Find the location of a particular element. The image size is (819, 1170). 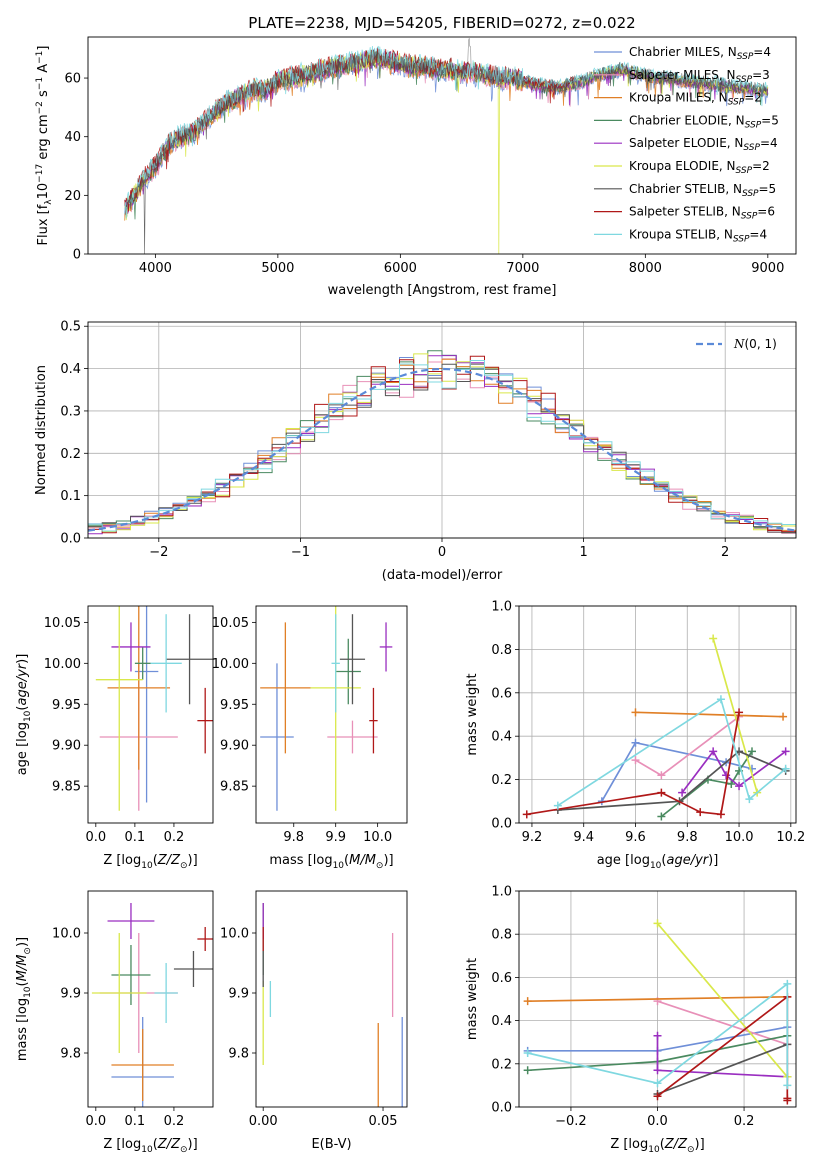

y-tick-label: 10.05 is located at coordinates (62, 623).